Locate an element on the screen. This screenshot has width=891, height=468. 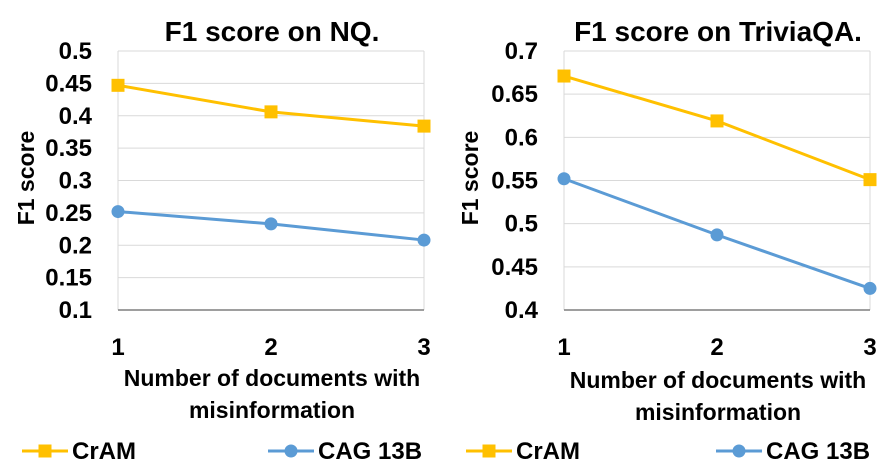
y-tick-label: 0.65 is located at coordinates (514, 94).